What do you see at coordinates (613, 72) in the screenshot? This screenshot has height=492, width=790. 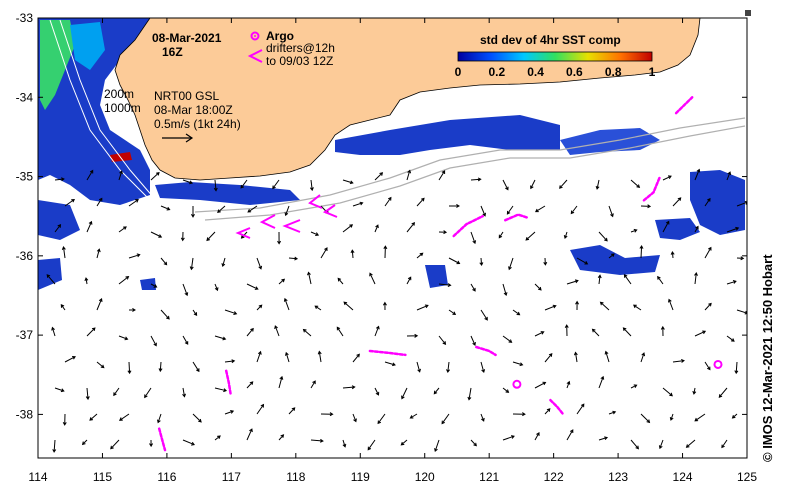 I see `colorbar-tick-label: 0.8` at bounding box center [613, 72].